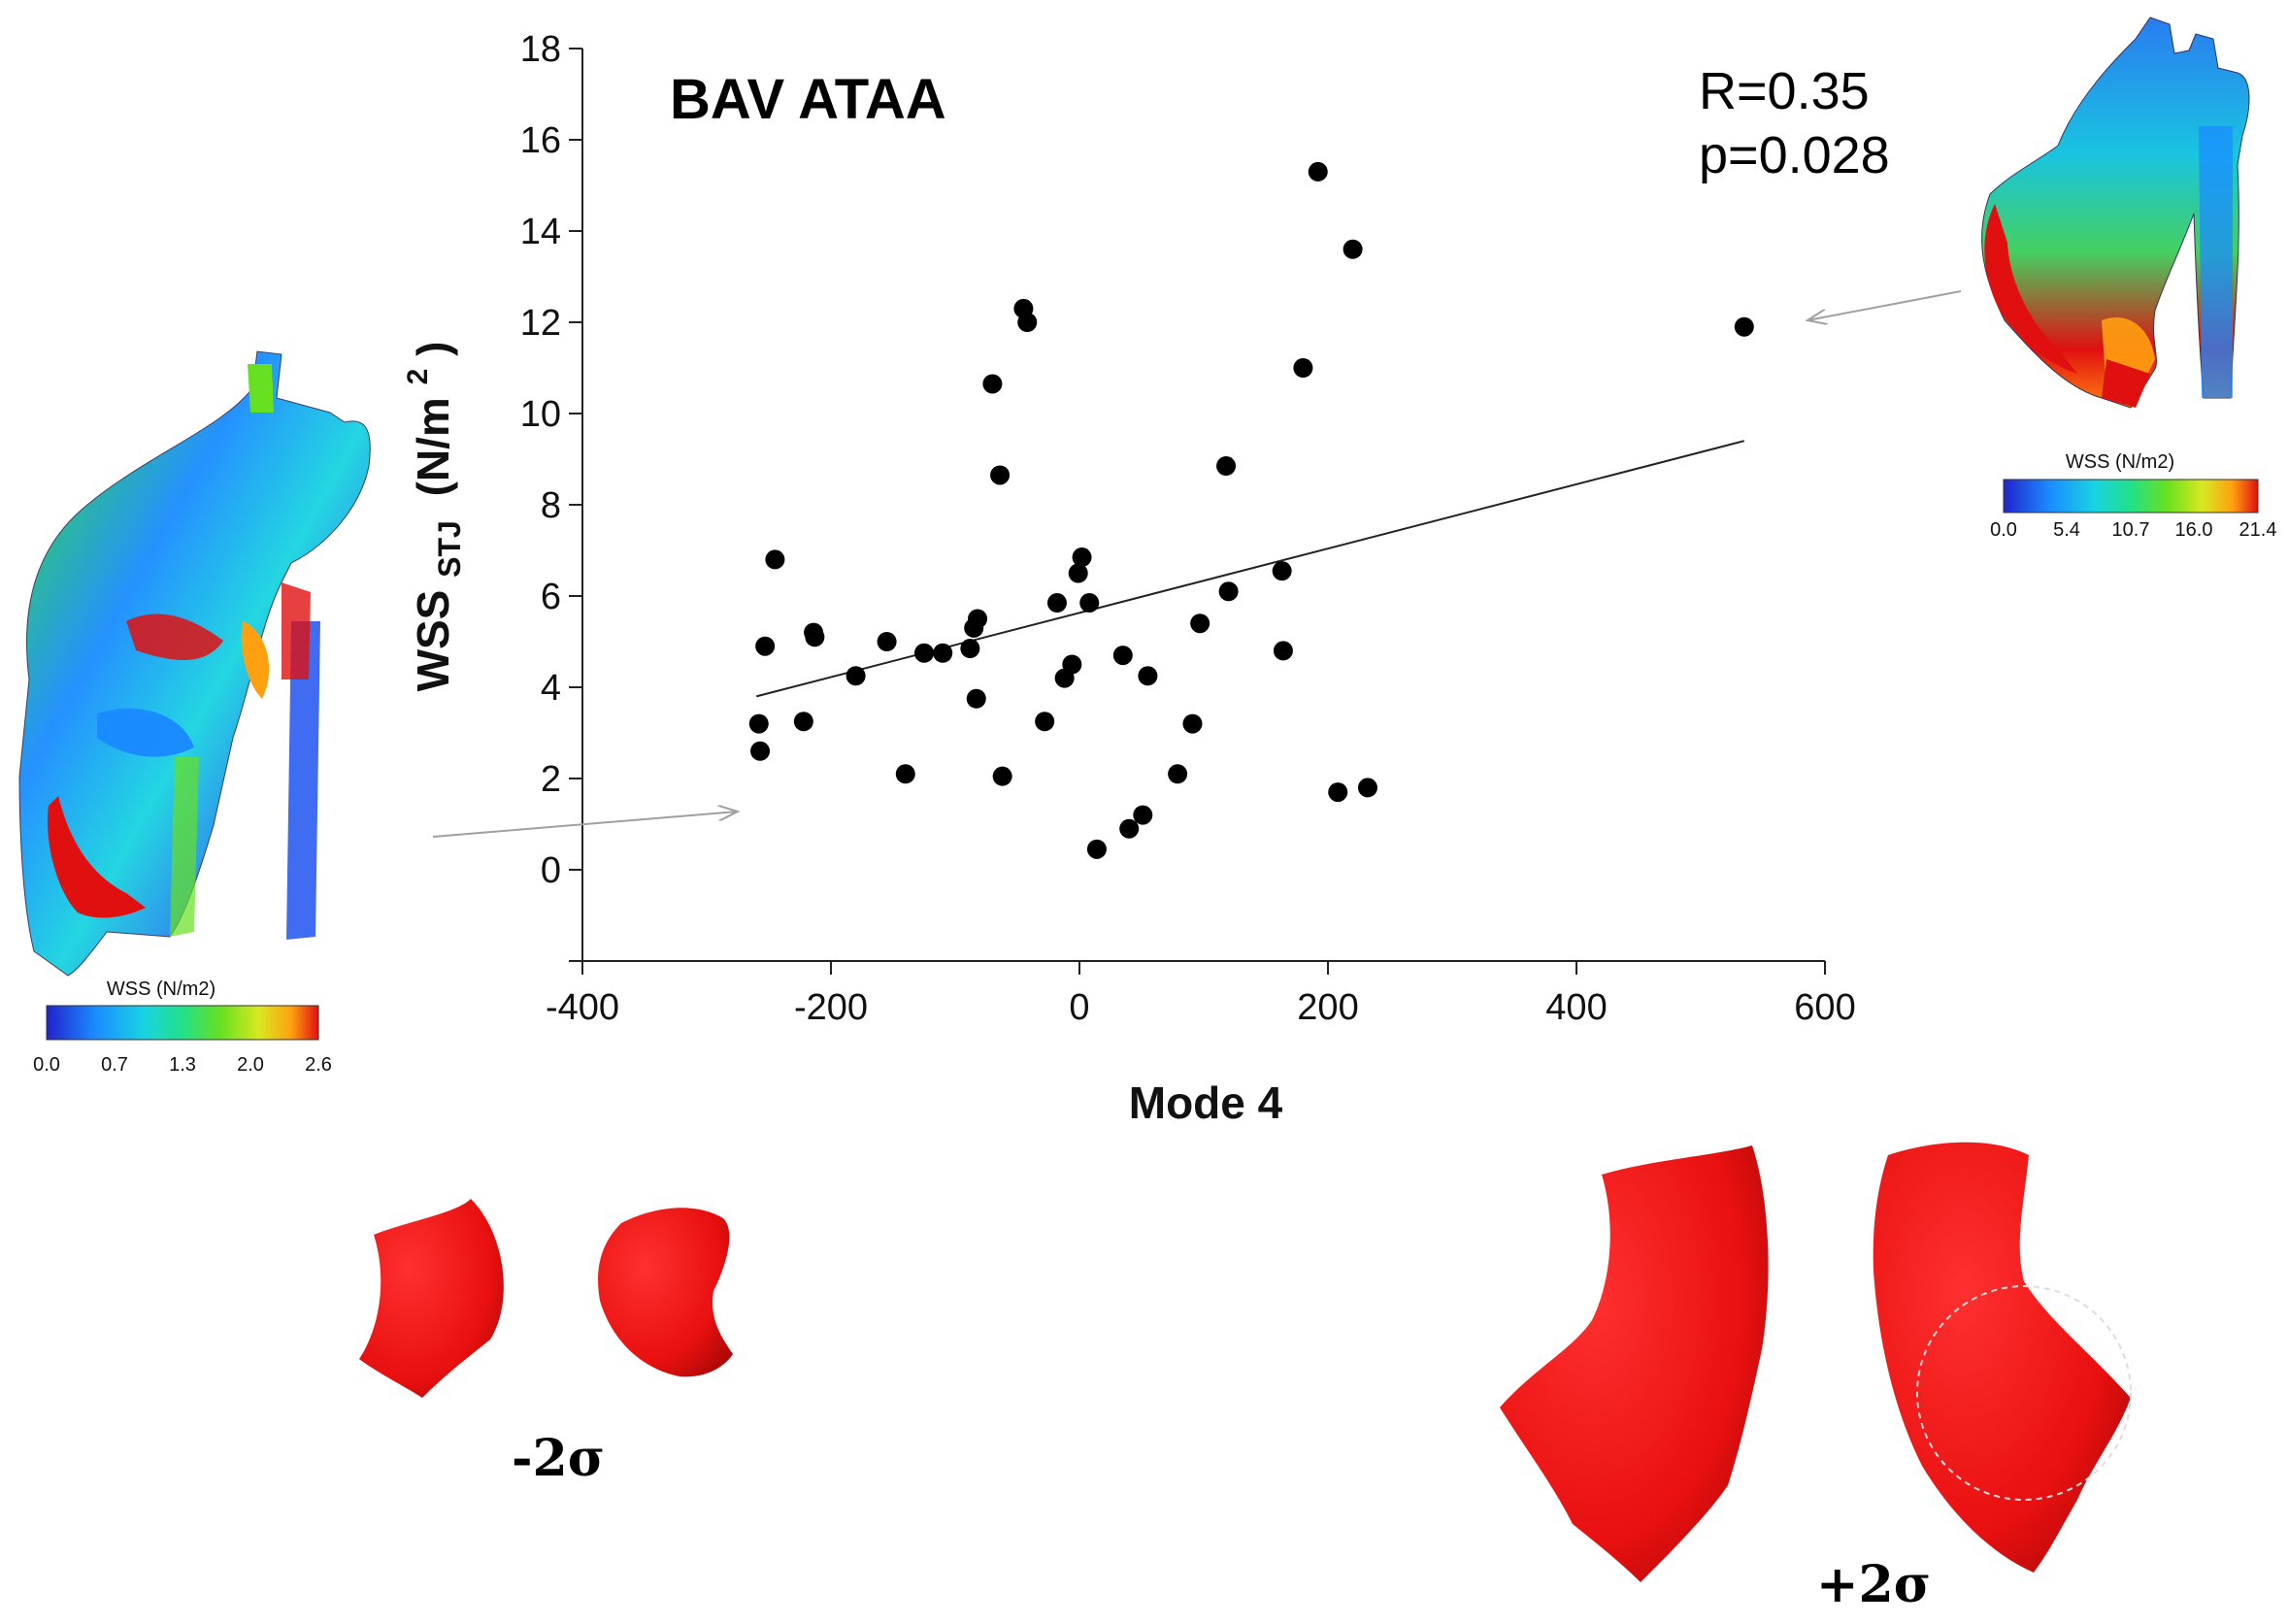 Image resolution: width=2288 pixels, height=1624 pixels. Describe the element at coordinates (546, 1343) in the screenshot. I see `shape-minus-2sigma: -2σ` at that location.